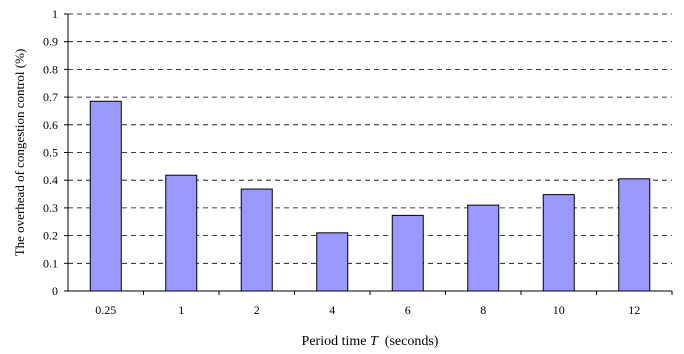 The image size is (684, 354). Describe the element at coordinates (50, 236) in the screenshot. I see `y-tick-label: 0.2` at that location.